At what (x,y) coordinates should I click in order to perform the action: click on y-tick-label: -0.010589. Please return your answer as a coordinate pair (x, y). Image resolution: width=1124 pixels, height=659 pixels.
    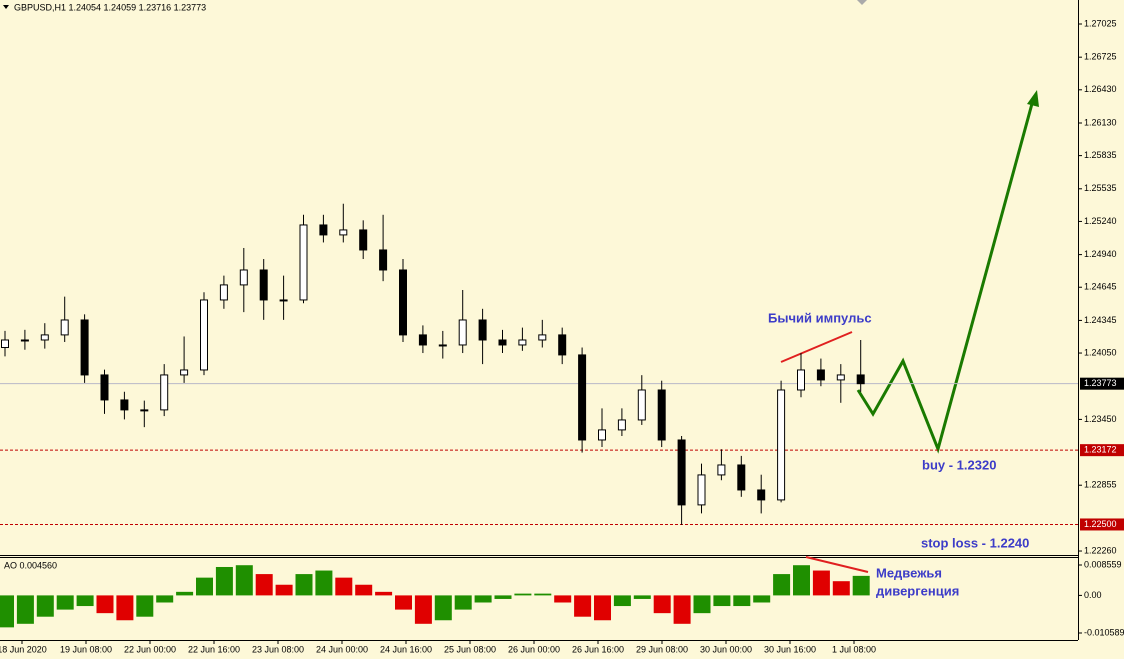
    Looking at the image, I should click on (1104, 632).